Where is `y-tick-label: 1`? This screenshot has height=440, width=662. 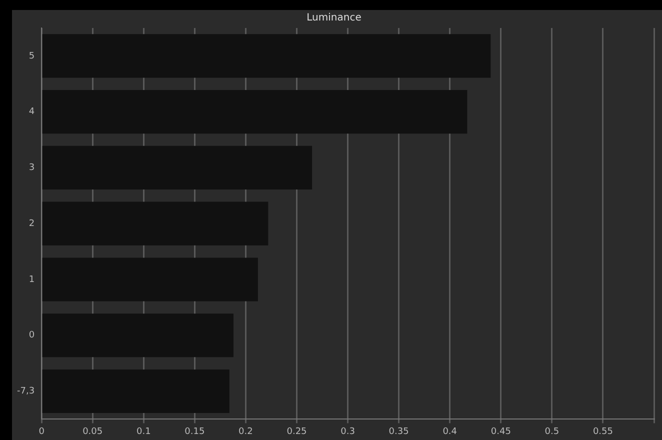
y-tick-label: 1 is located at coordinates (31, 279).